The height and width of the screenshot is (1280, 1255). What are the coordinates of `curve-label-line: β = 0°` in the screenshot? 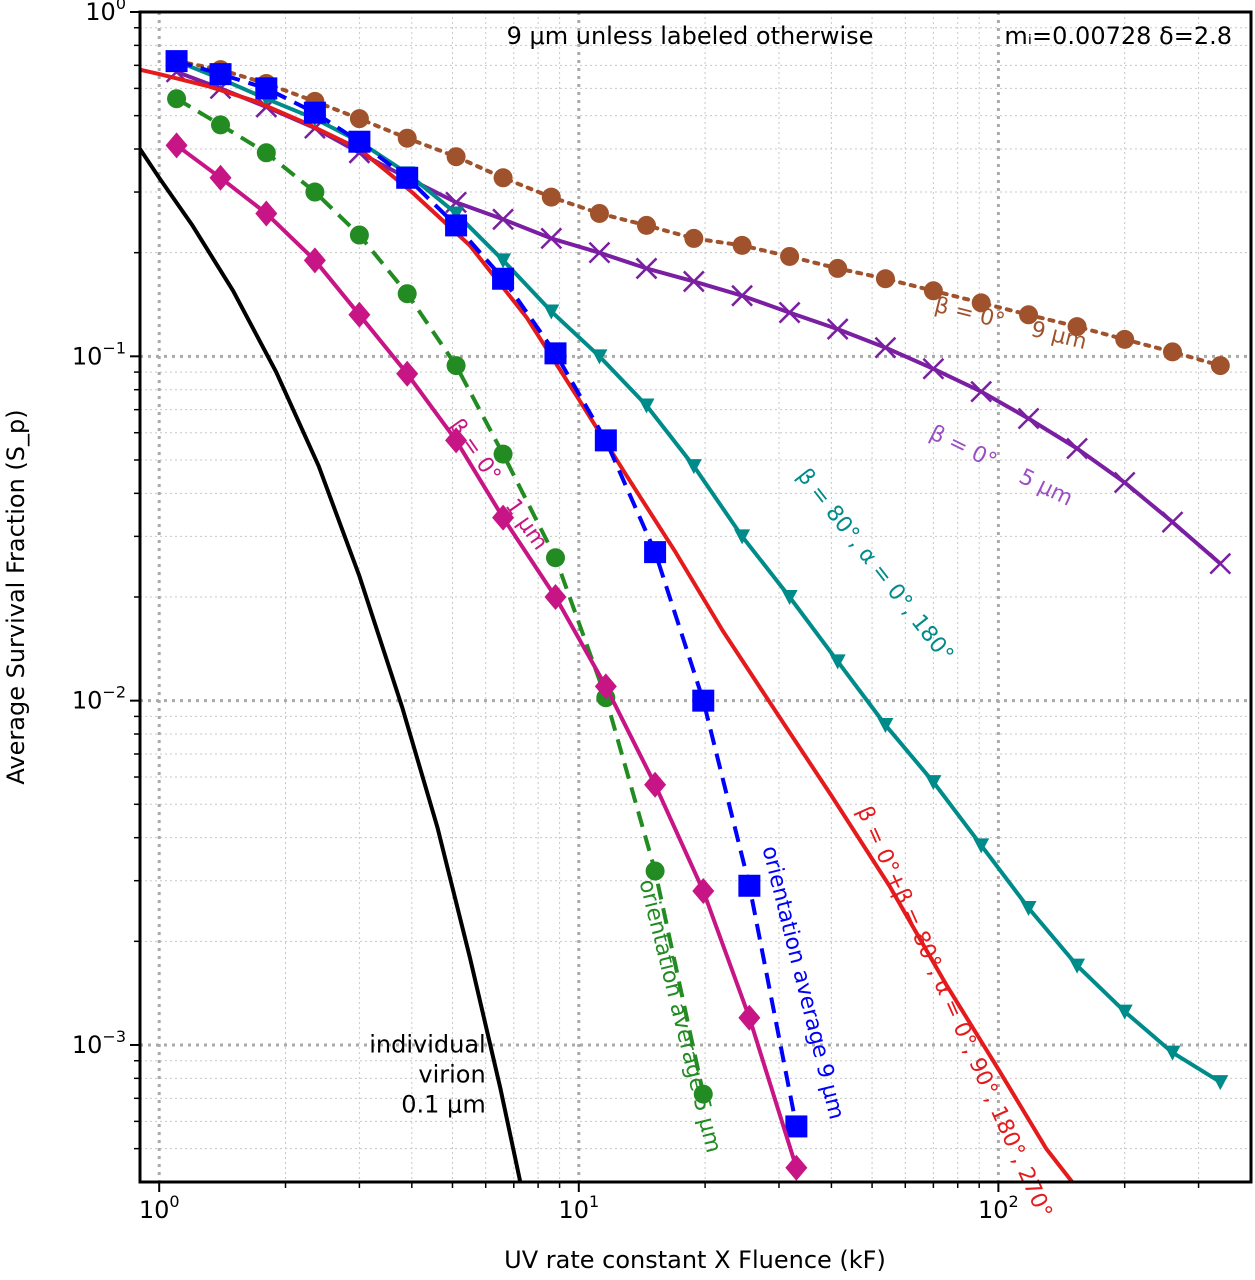 It's located at (962, 448).